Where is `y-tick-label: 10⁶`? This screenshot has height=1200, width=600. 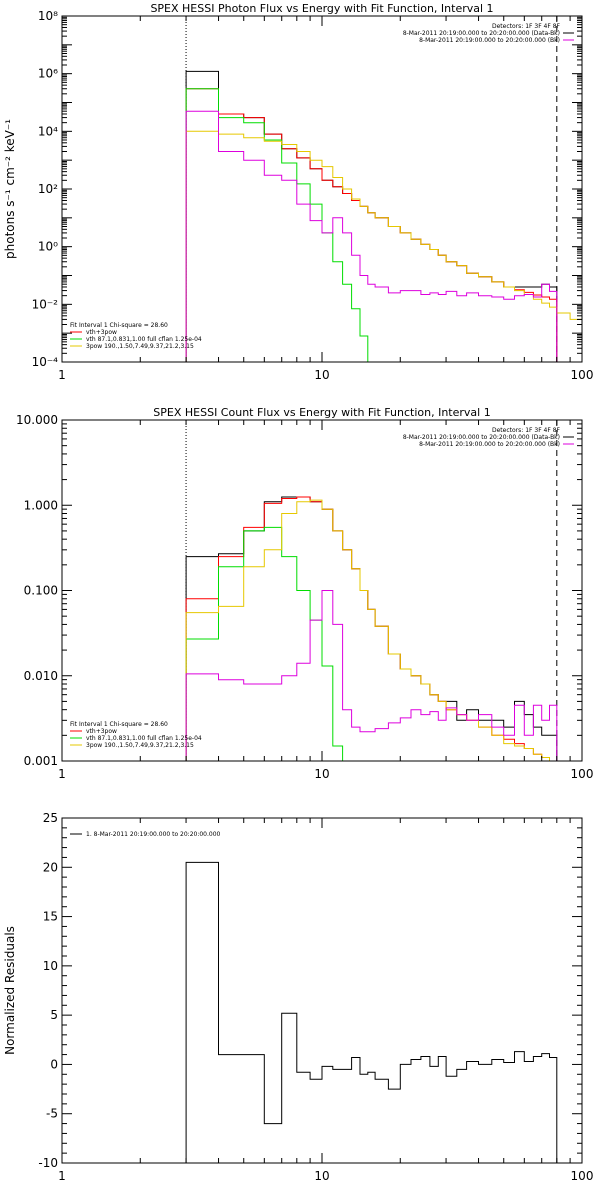 y-tick-label: 10⁶ is located at coordinates (48, 74).